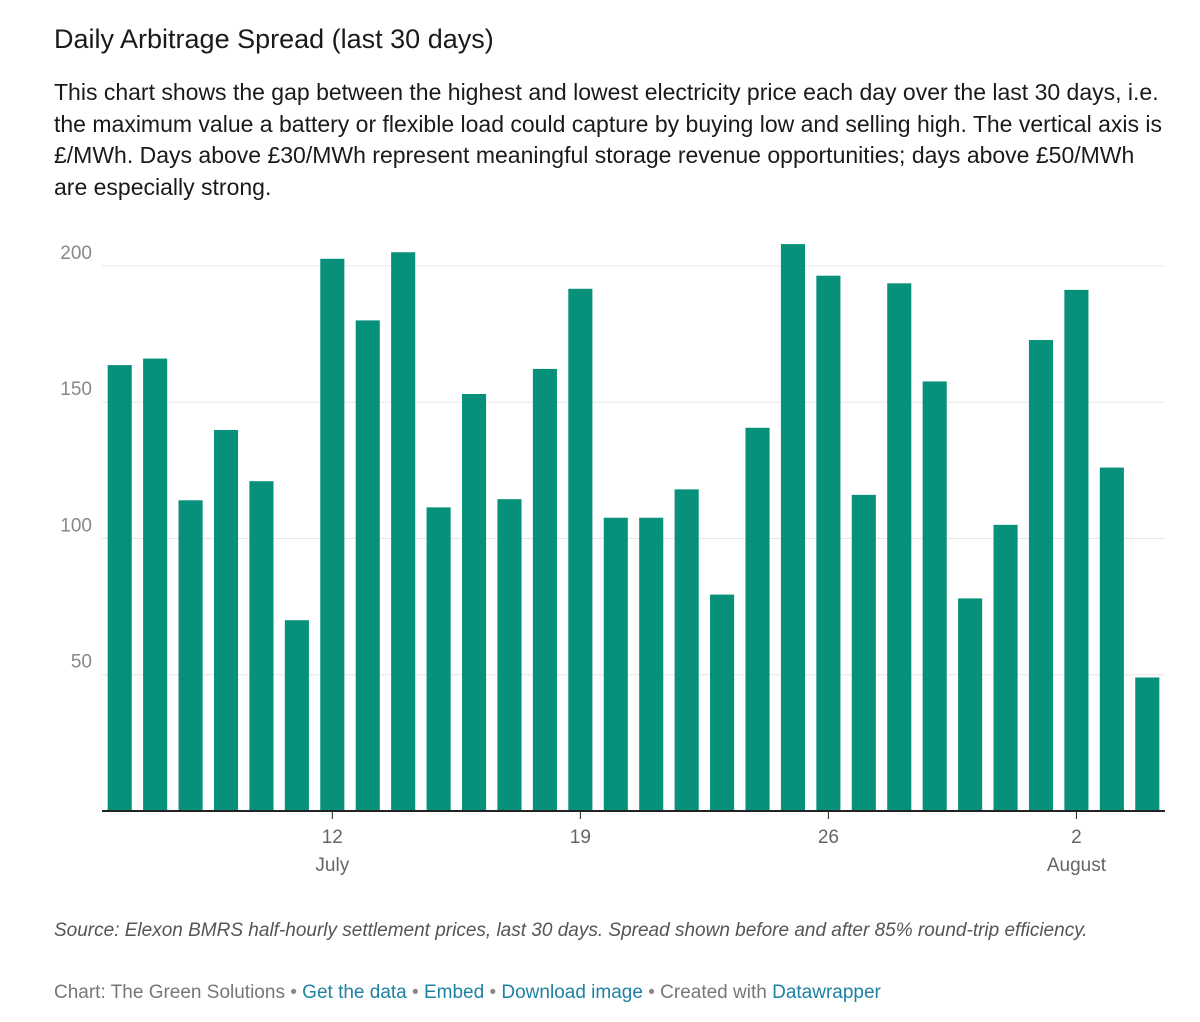 This screenshot has width=1200, height=1022. I want to click on download-image-link: Download image, so click(572, 992).